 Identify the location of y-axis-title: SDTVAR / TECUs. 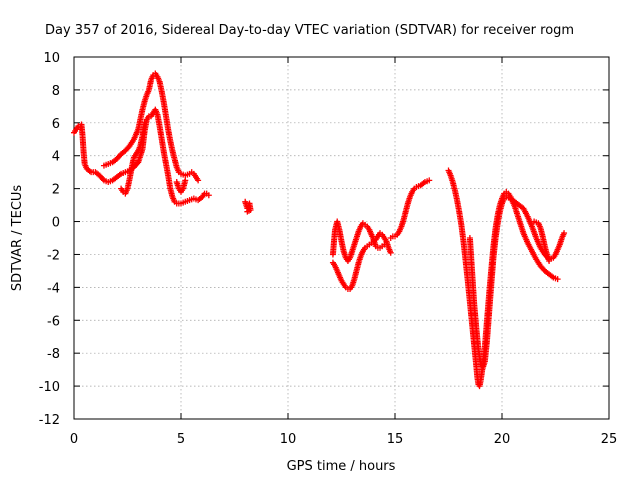
(17, 238).